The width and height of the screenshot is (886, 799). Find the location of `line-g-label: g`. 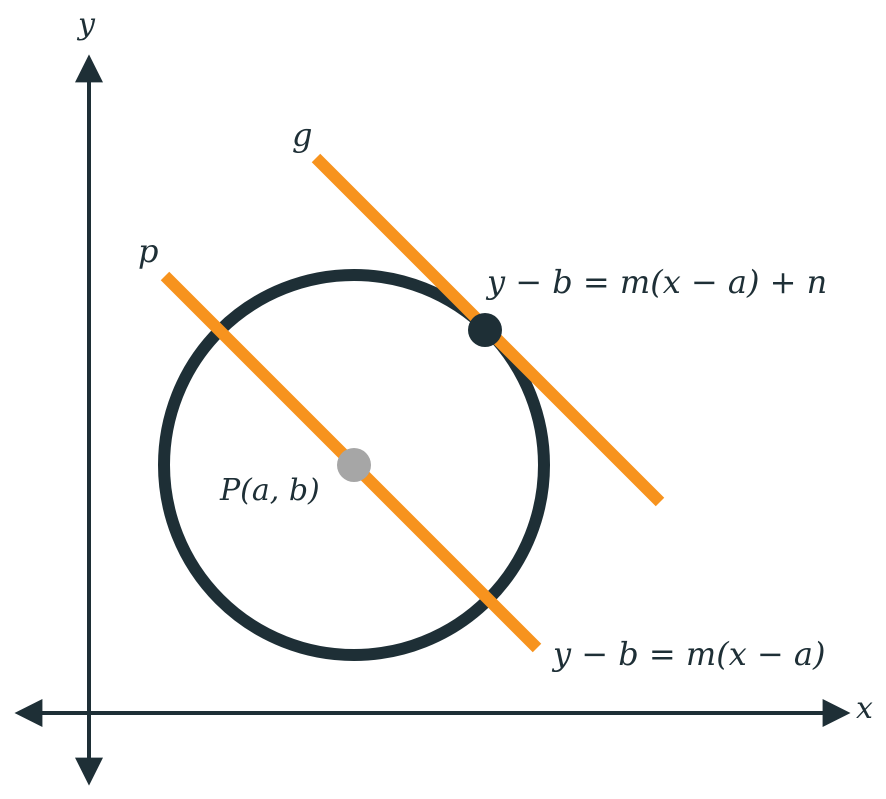

line-g-label: g is located at coordinates (302, 135).